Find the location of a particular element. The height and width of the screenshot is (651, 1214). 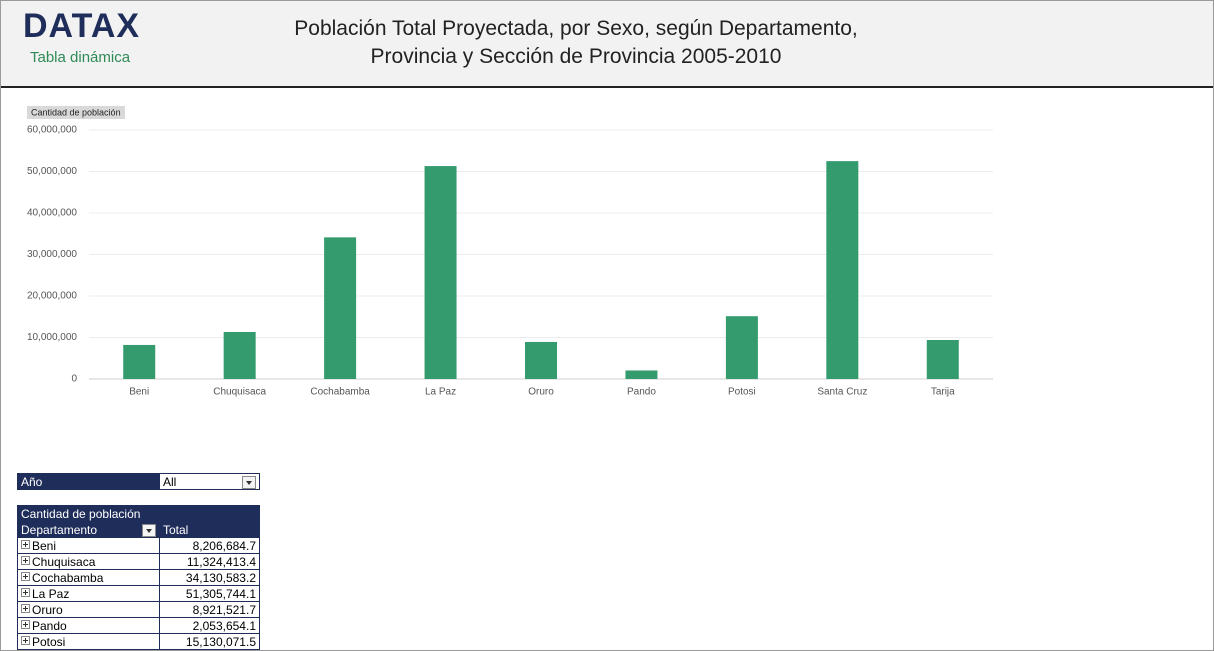

row: Pando 2,053,654.1 is located at coordinates (138, 625).